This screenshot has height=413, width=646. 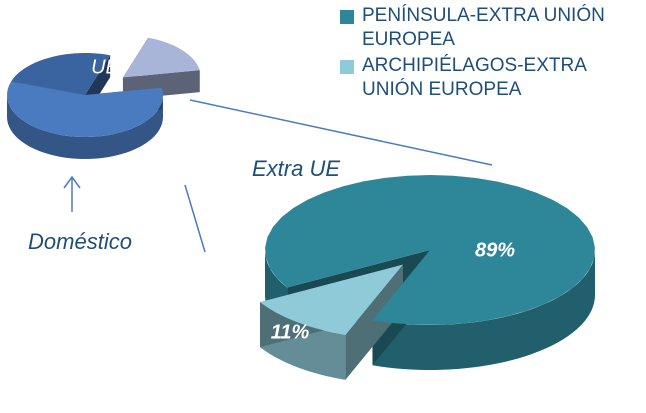 I want to click on legend-item: PENÍNSULA-EXTRA UNIÓN EUROPEA, so click(x=490, y=28).